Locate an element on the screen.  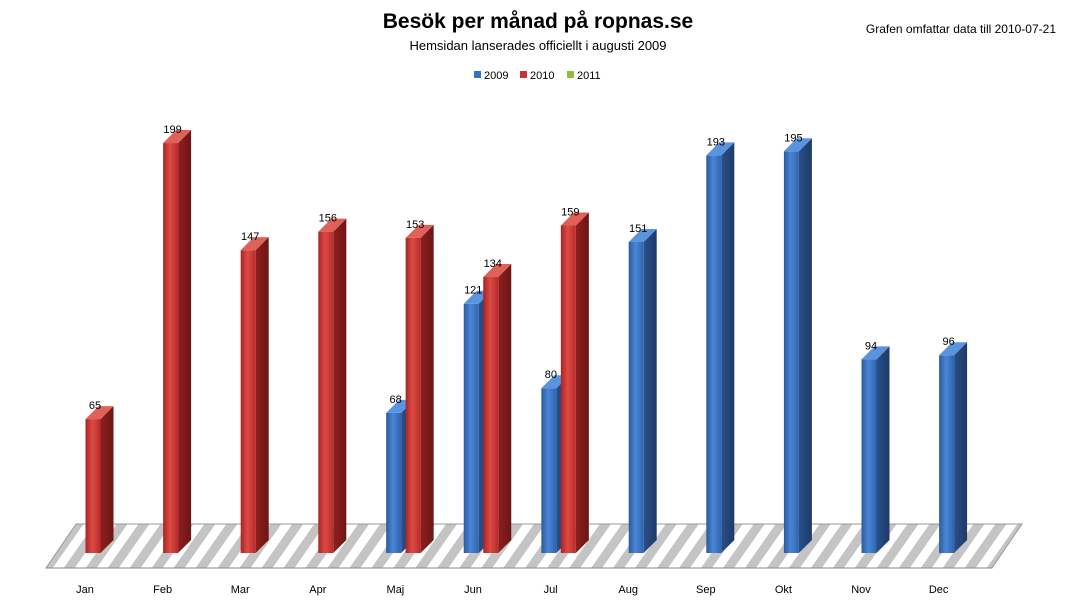
bar-2010-jan is located at coordinates (99, 479).